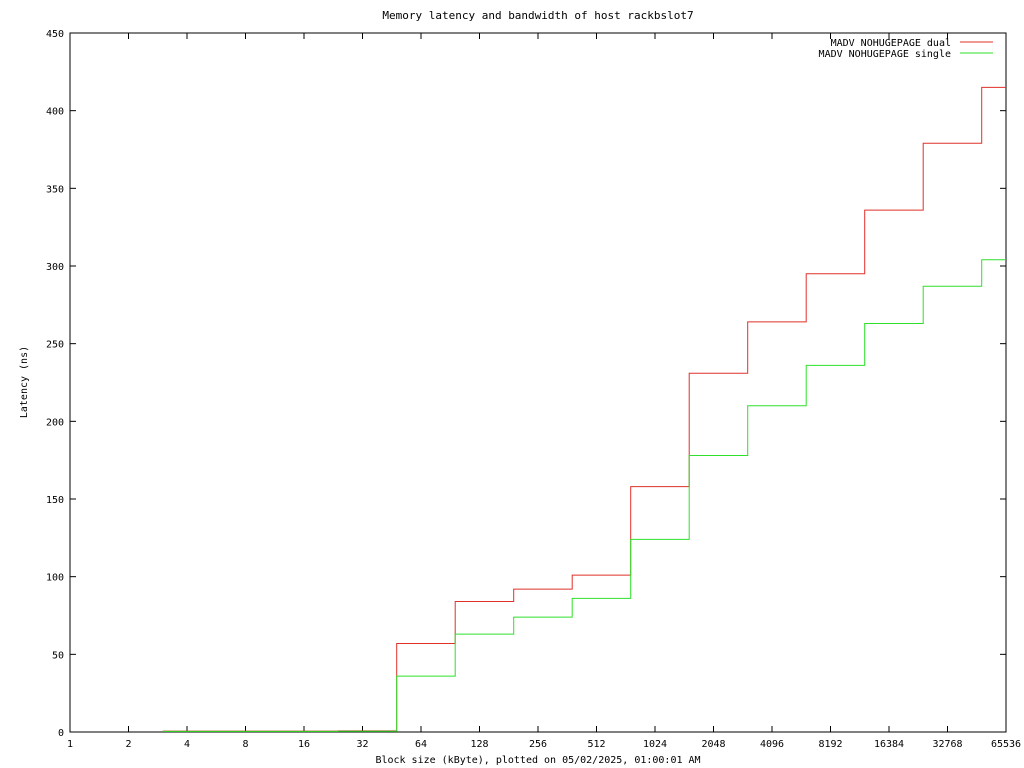 The image size is (1024, 768). What do you see at coordinates (304, 744) in the screenshot?
I see `x-tick-label: 16` at bounding box center [304, 744].